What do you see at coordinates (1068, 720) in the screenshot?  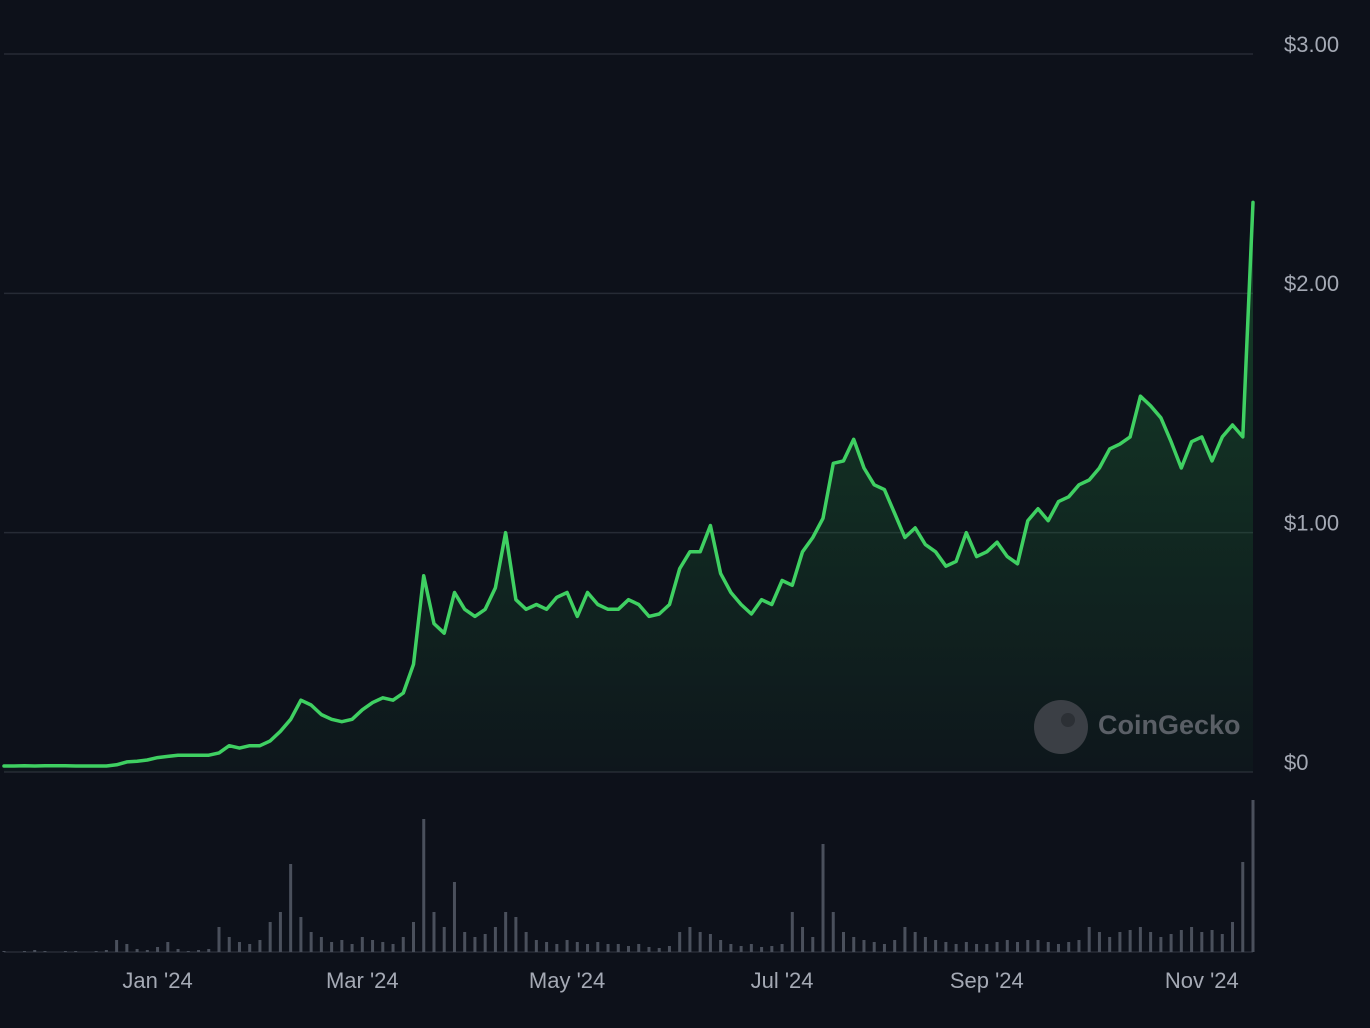 I see `watermark-logo-eye` at bounding box center [1068, 720].